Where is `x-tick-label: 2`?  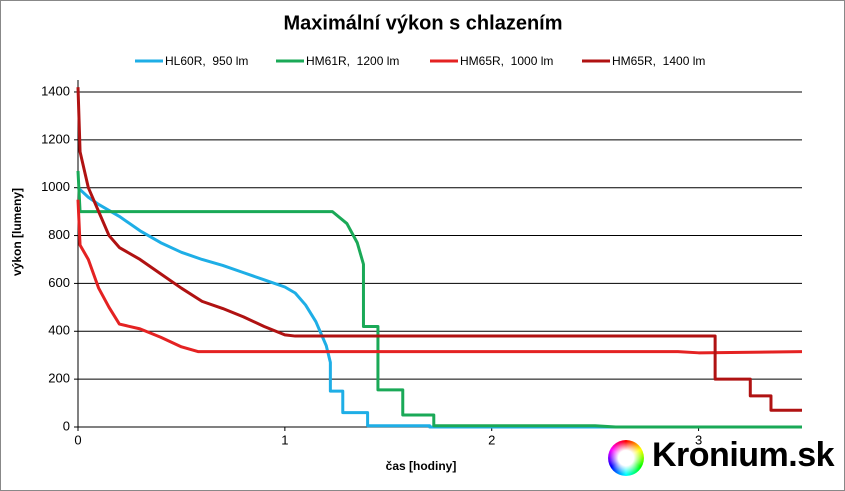
x-tick-label: 2 is located at coordinates (491, 439).